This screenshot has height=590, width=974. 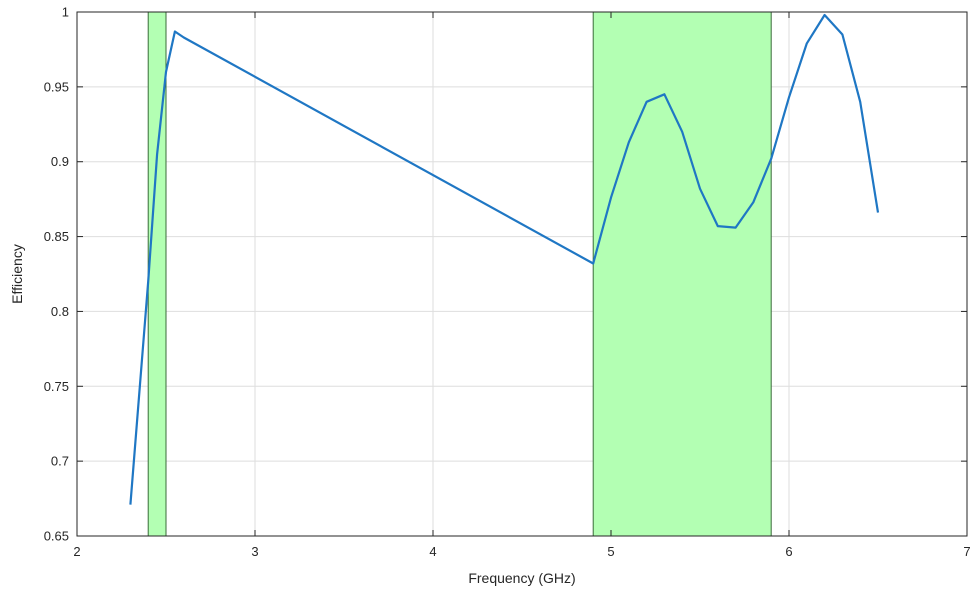 What do you see at coordinates (521, 578) in the screenshot?
I see `x-axis-label: Frequency (GHz)` at bounding box center [521, 578].